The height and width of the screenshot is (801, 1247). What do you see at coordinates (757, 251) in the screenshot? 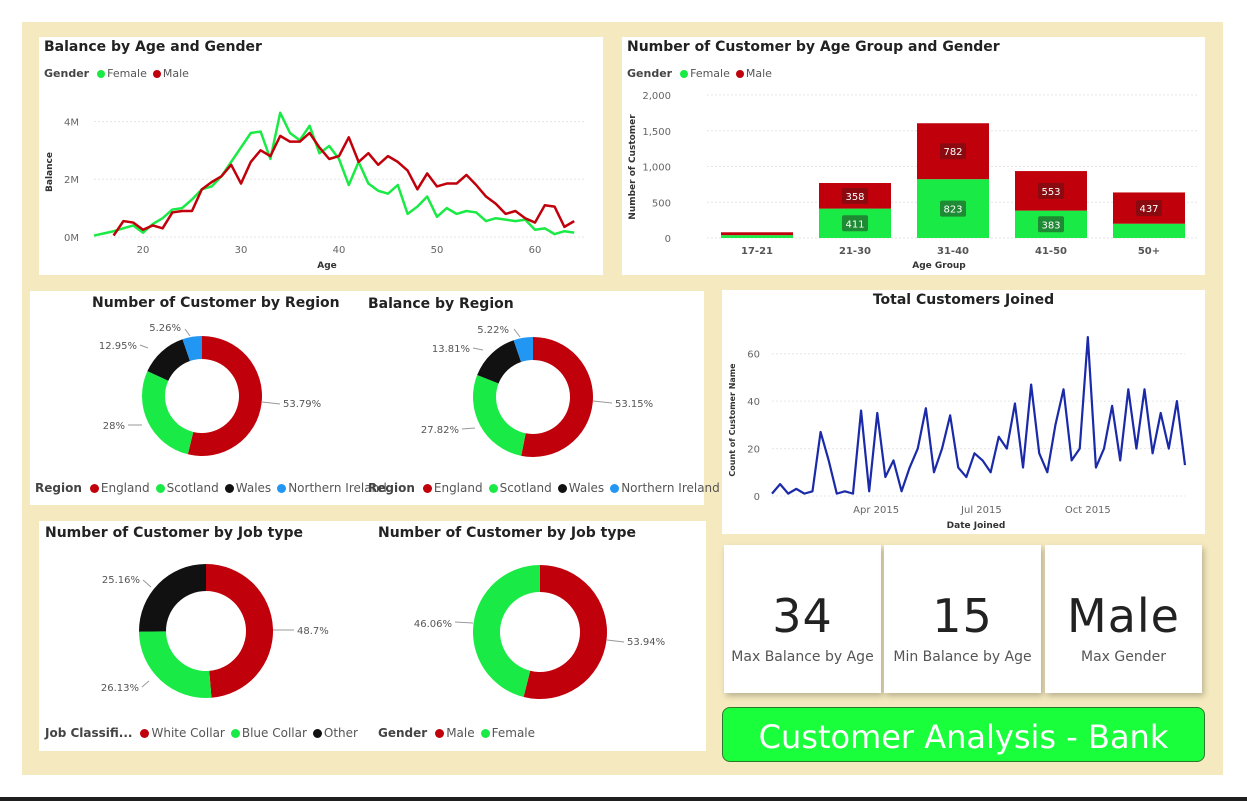
I see `x-tick-label: 17-21` at bounding box center [757, 251].